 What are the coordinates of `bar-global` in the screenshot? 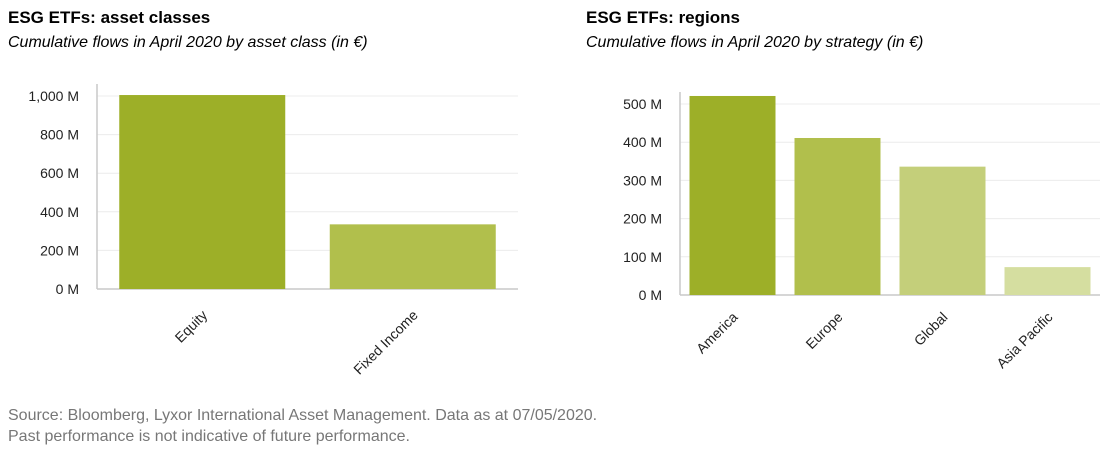 It's located at (942, 230).